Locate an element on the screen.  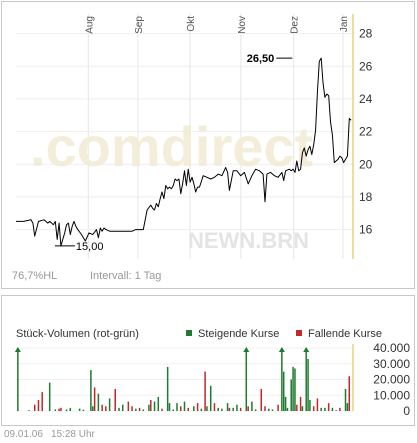
month-label: Sep is located at coordinates (139, 25).